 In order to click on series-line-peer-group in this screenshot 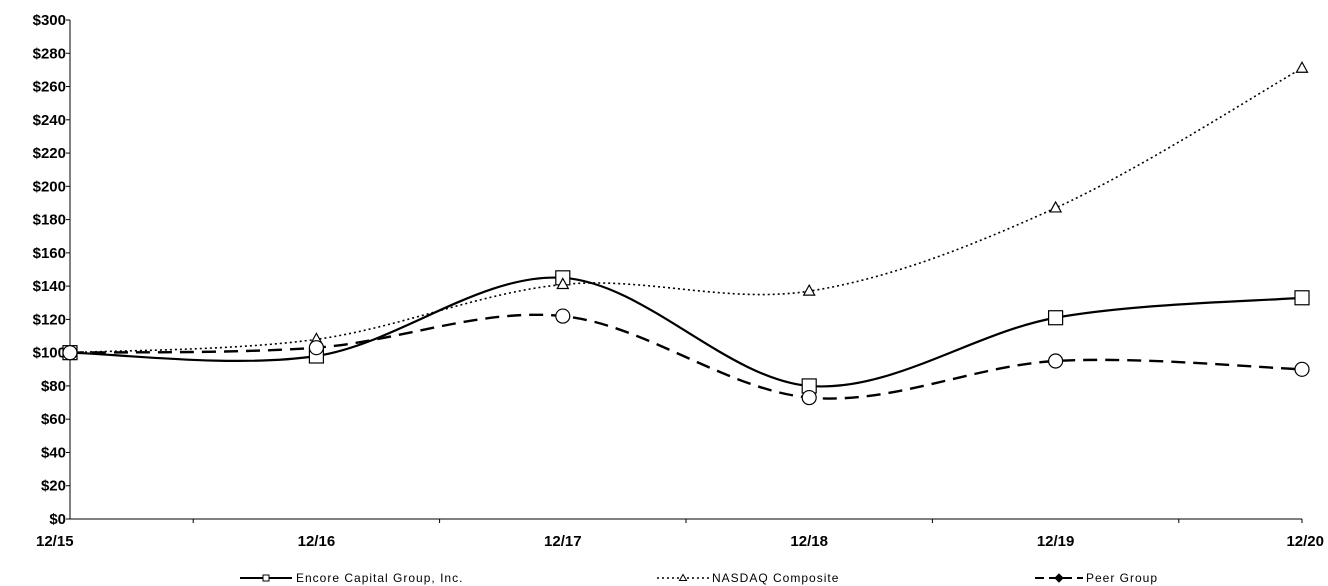, I will do `click(686, 356)`.